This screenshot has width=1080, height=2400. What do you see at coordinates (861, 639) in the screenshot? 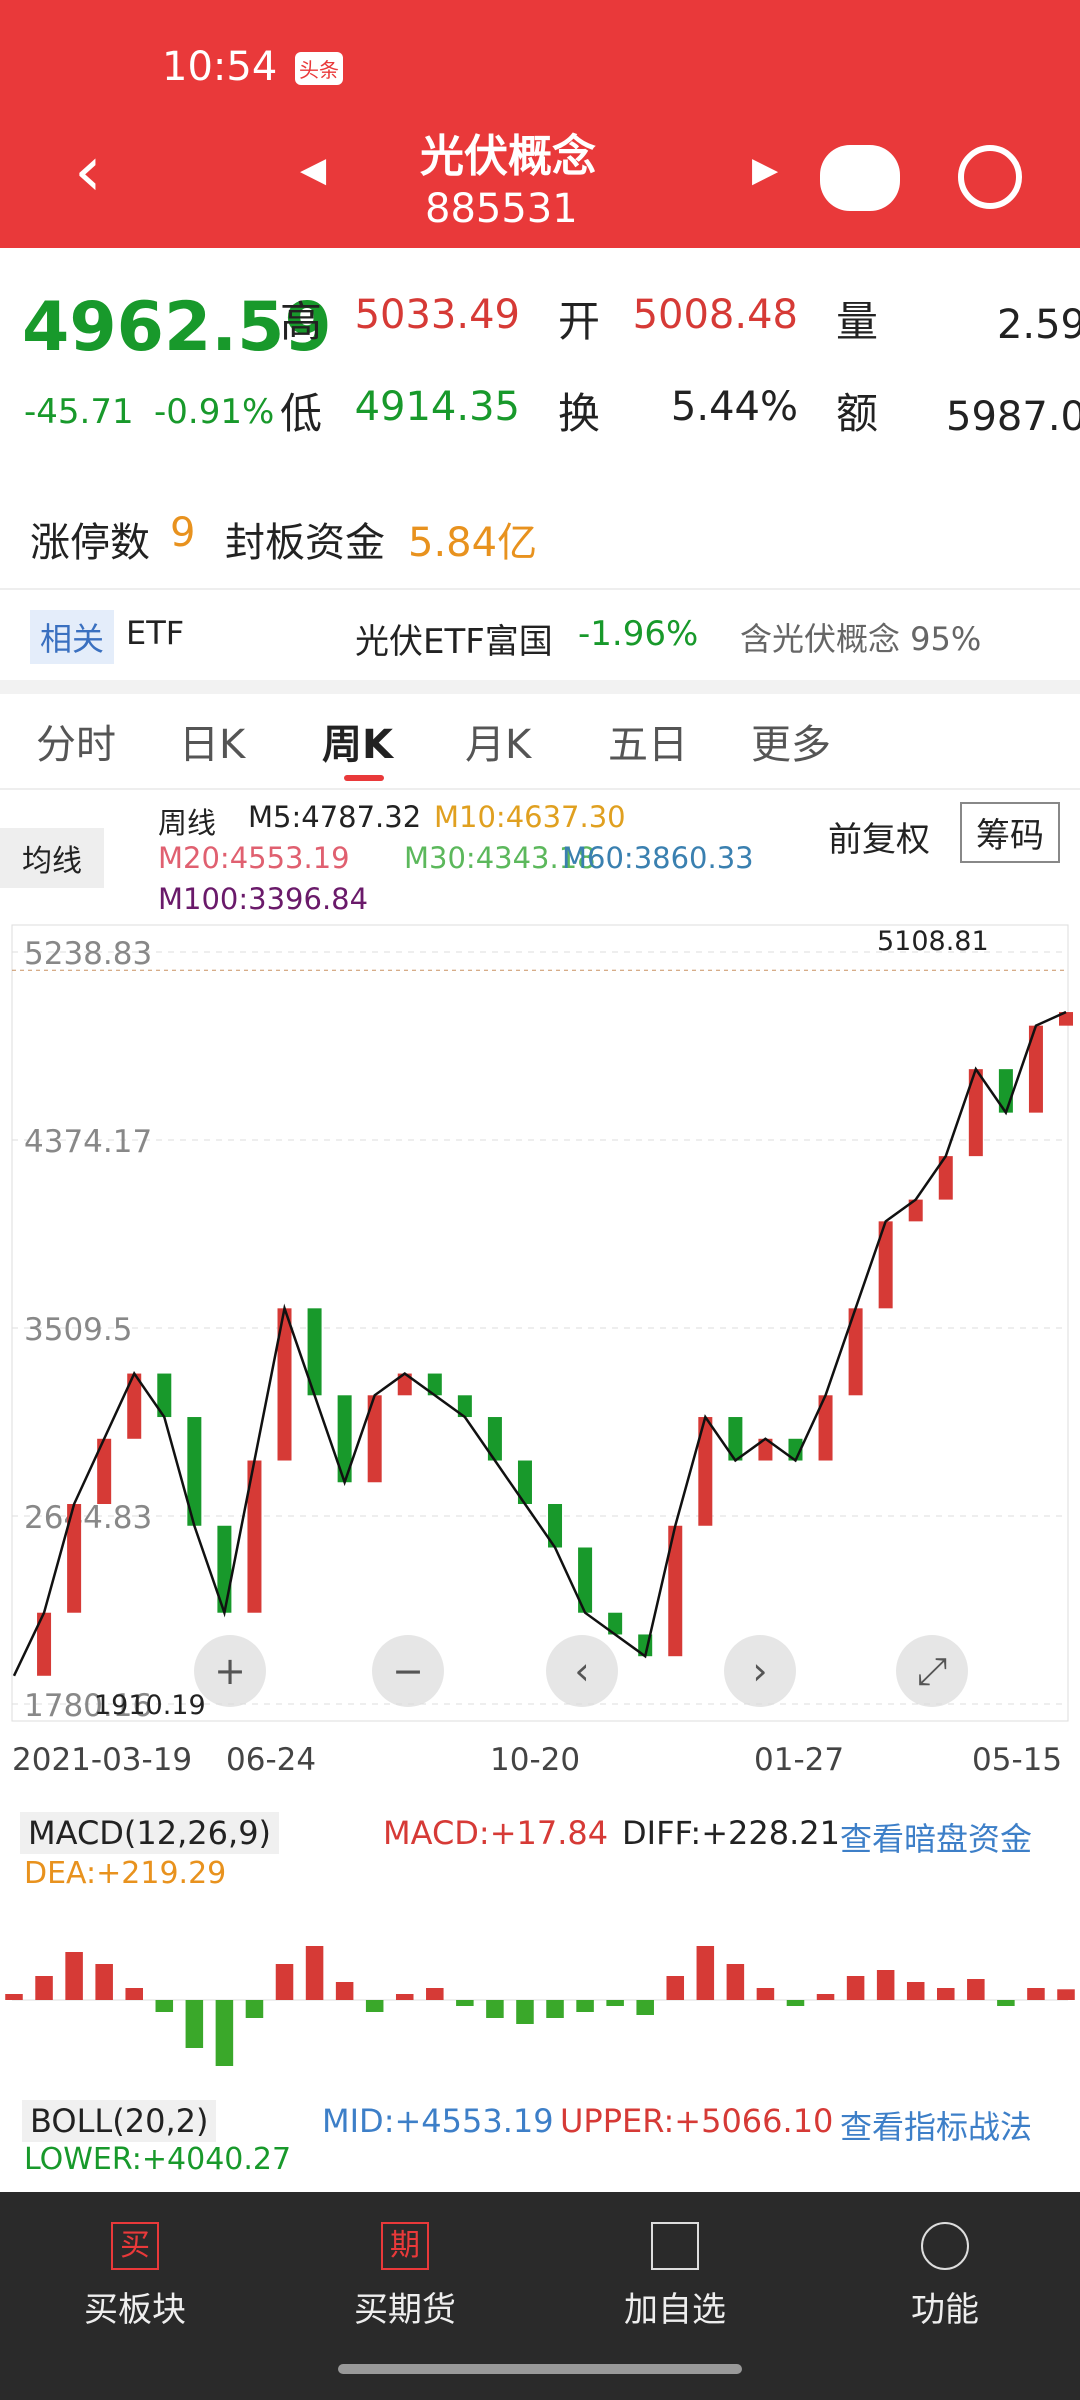
I see `etf-note: 含光伏概念 95%` at bounding box center [861, 639].